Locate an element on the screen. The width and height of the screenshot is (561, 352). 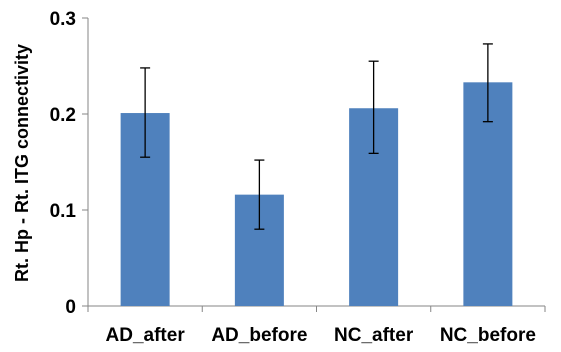
y-tick-label: 0 is located at coordinates (70, 307).